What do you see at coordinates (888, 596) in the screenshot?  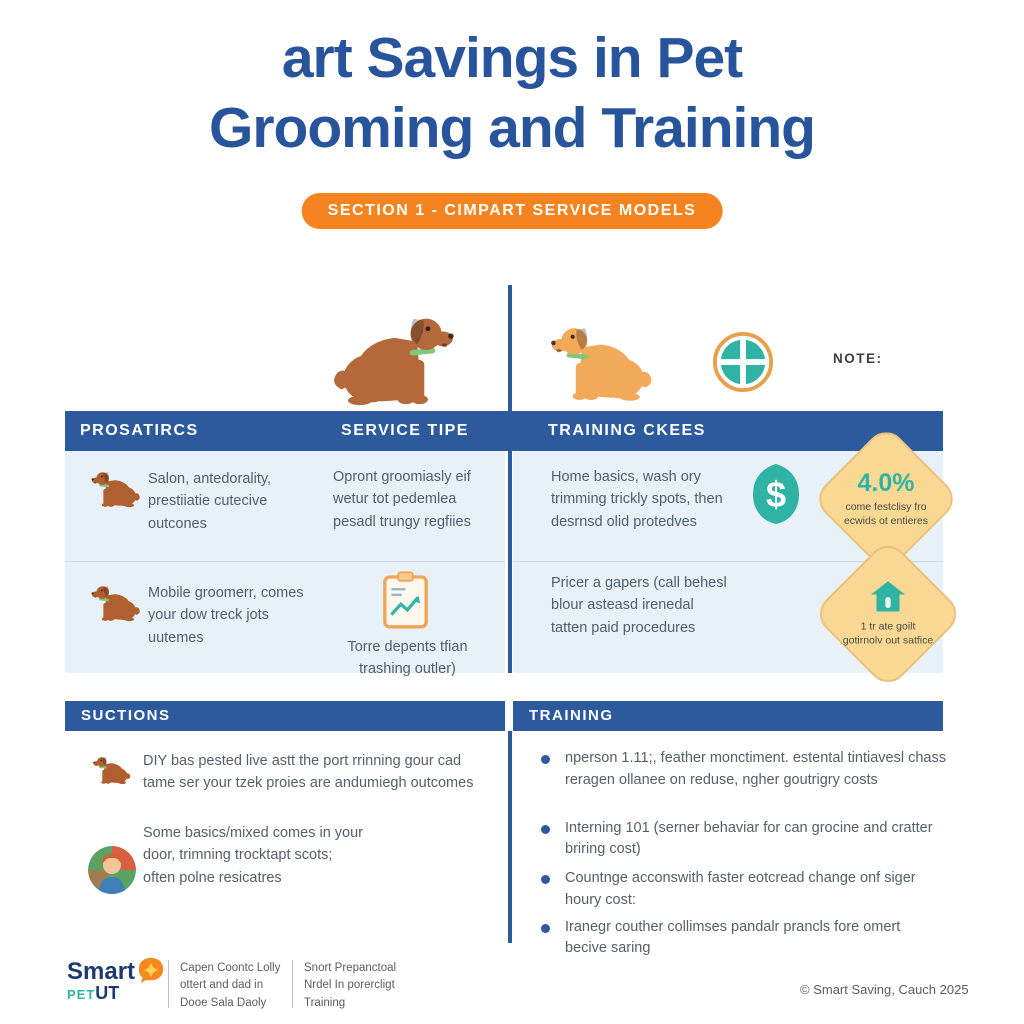 I see `house-icon` at bounding box center [888, 596].